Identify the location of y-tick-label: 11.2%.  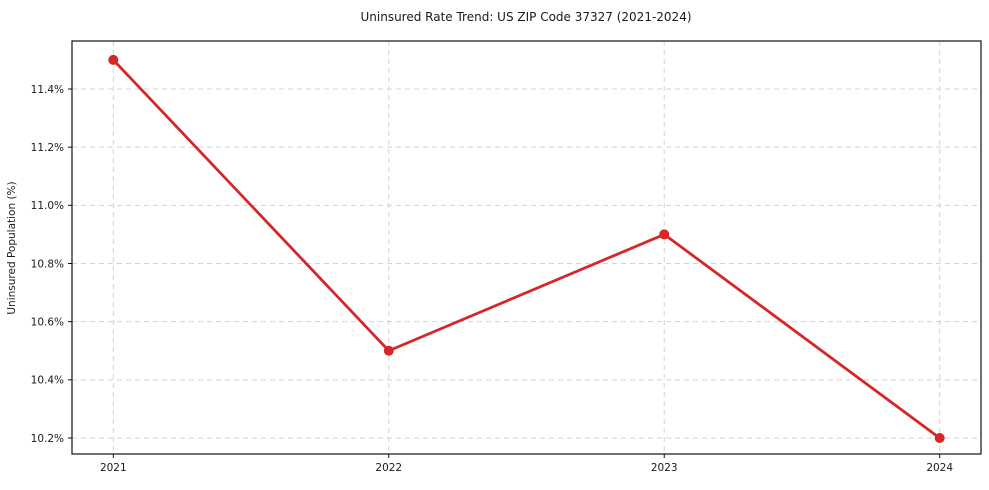
(47, 148).